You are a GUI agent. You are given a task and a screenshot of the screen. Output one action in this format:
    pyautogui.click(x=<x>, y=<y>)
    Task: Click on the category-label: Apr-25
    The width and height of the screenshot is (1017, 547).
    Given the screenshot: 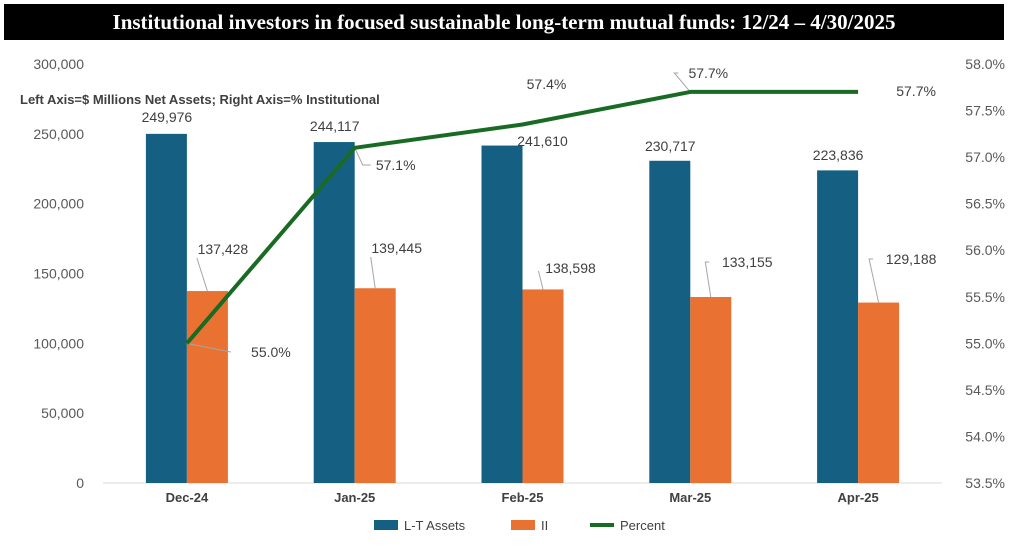 What is the action you would take?
    pyautogui.click(x=858, y=497)
    